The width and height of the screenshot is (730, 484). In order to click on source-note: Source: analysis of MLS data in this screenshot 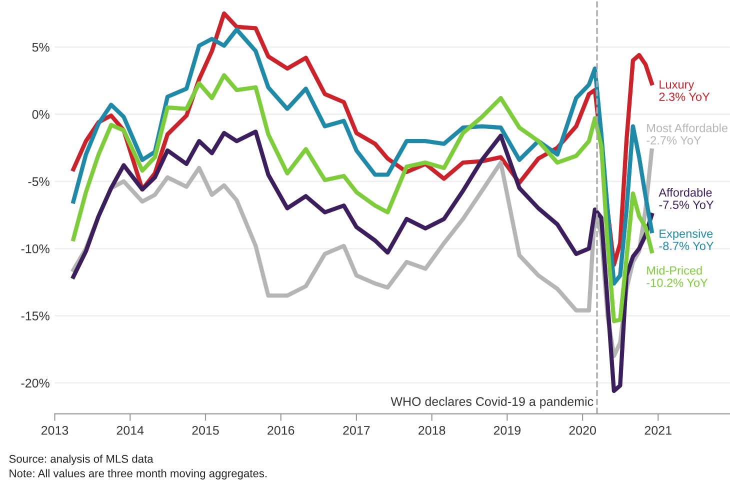, I will do `click(81, 459)`.